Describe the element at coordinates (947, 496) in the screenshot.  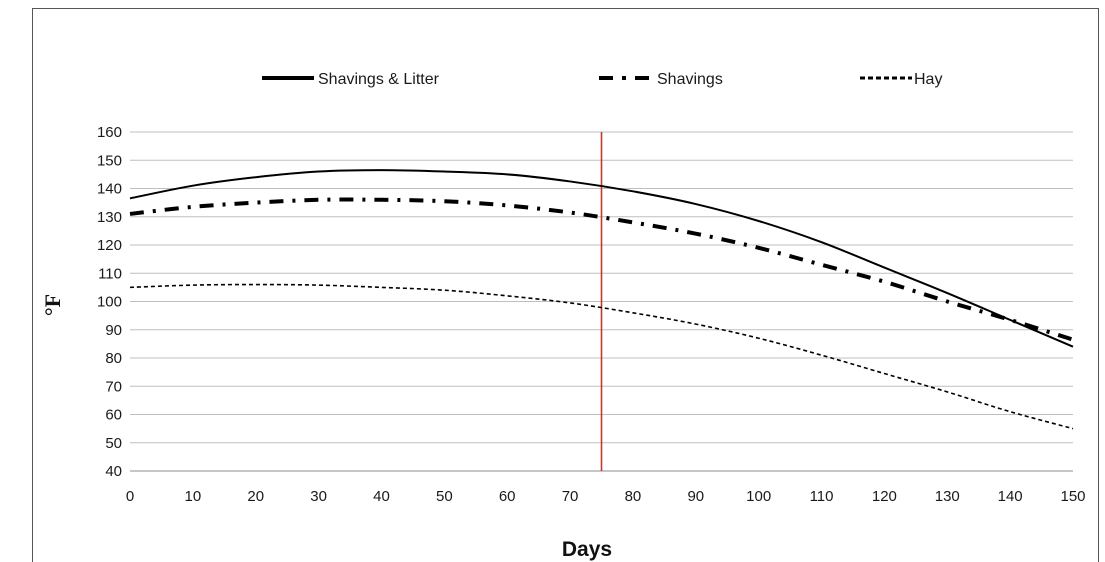
I see `x-tick-label-130: 130` at that location.